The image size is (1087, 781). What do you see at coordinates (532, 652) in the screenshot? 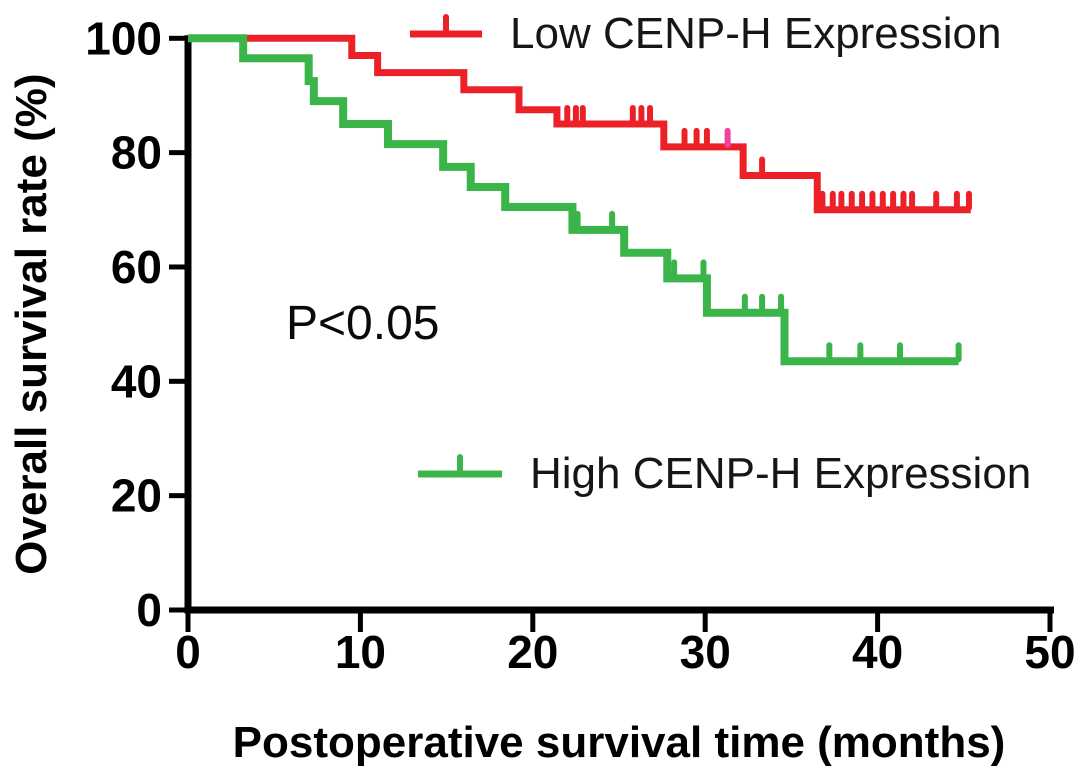
I see `x-tick-label: 20` at bounding box center [532, 652].